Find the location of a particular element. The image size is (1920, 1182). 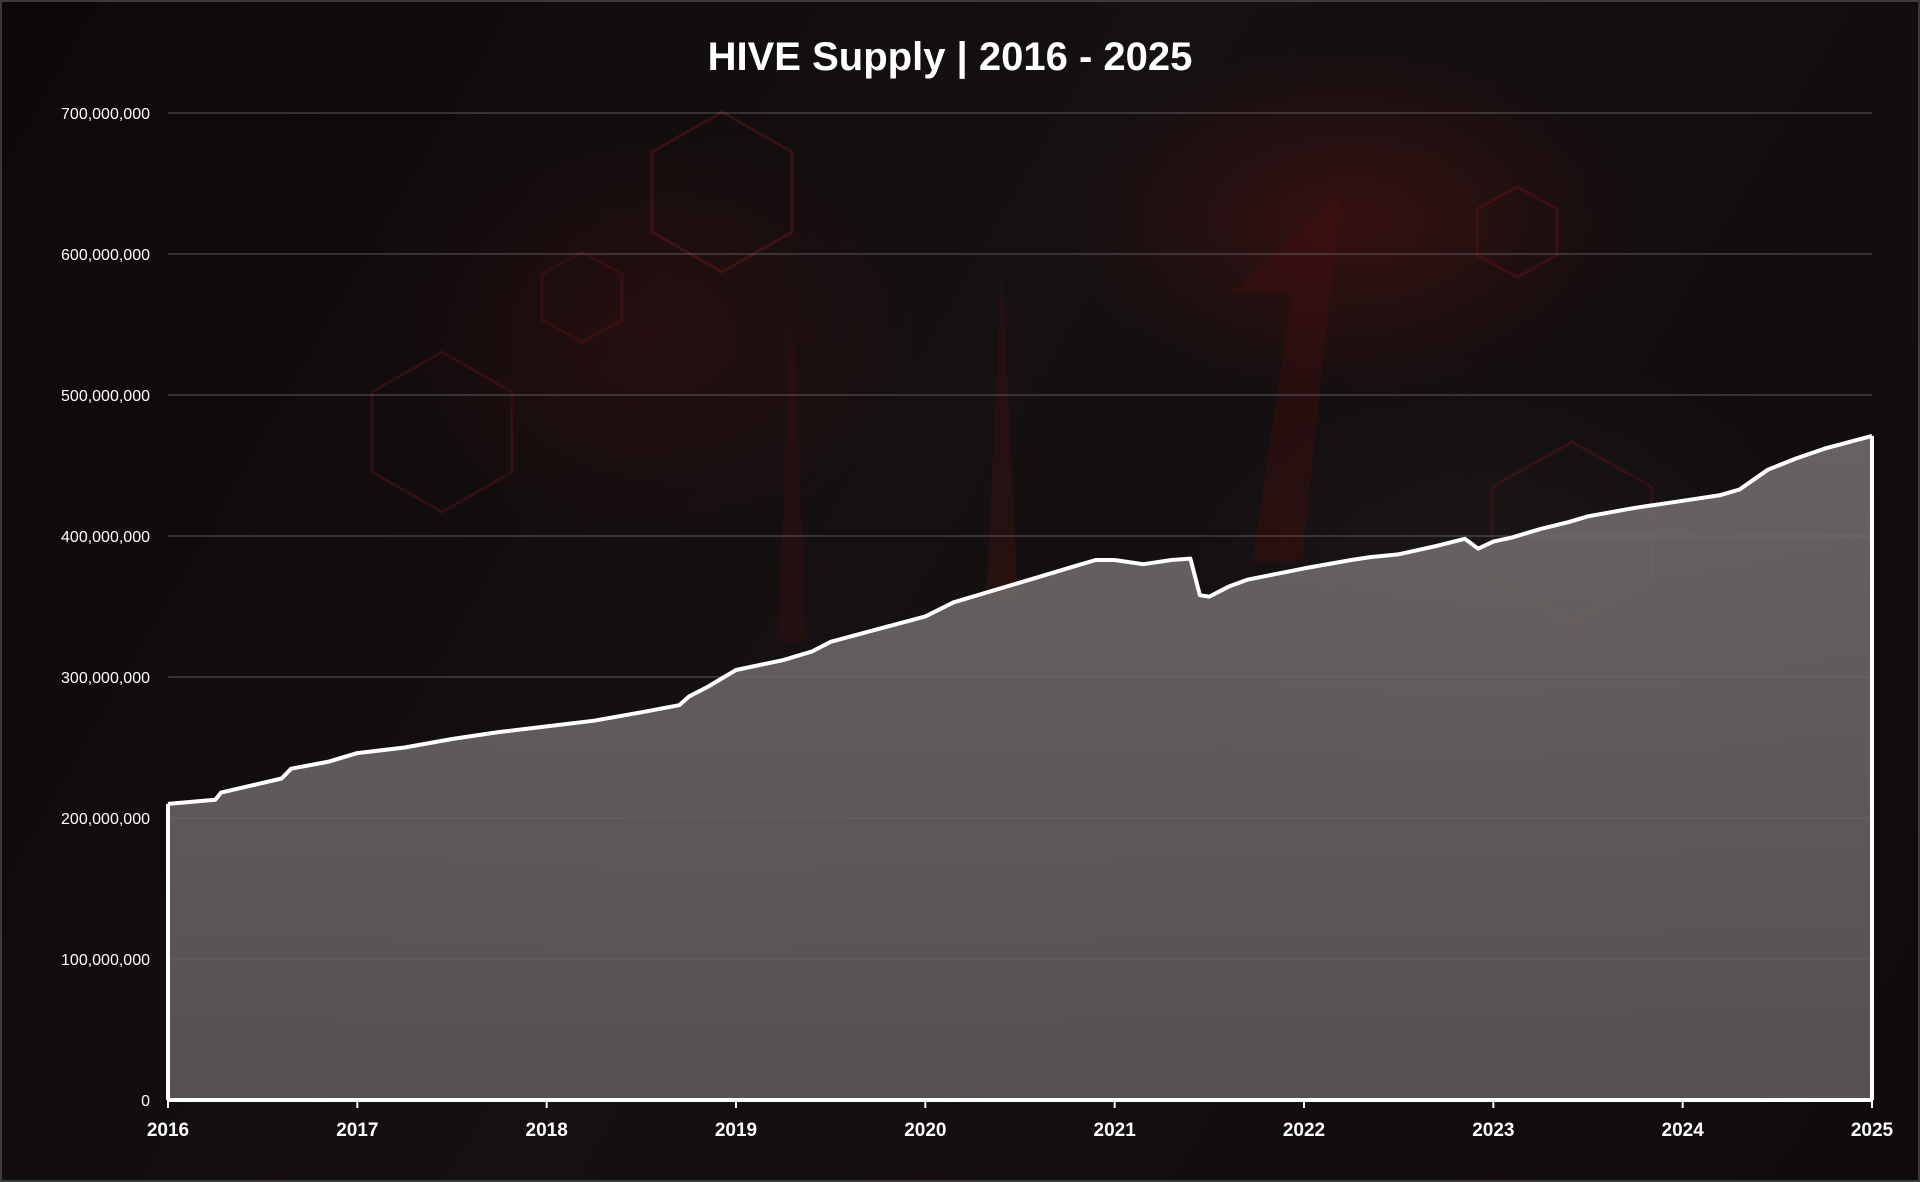

x-tick-label: 2022 is located at coordinates (1304, 1130).